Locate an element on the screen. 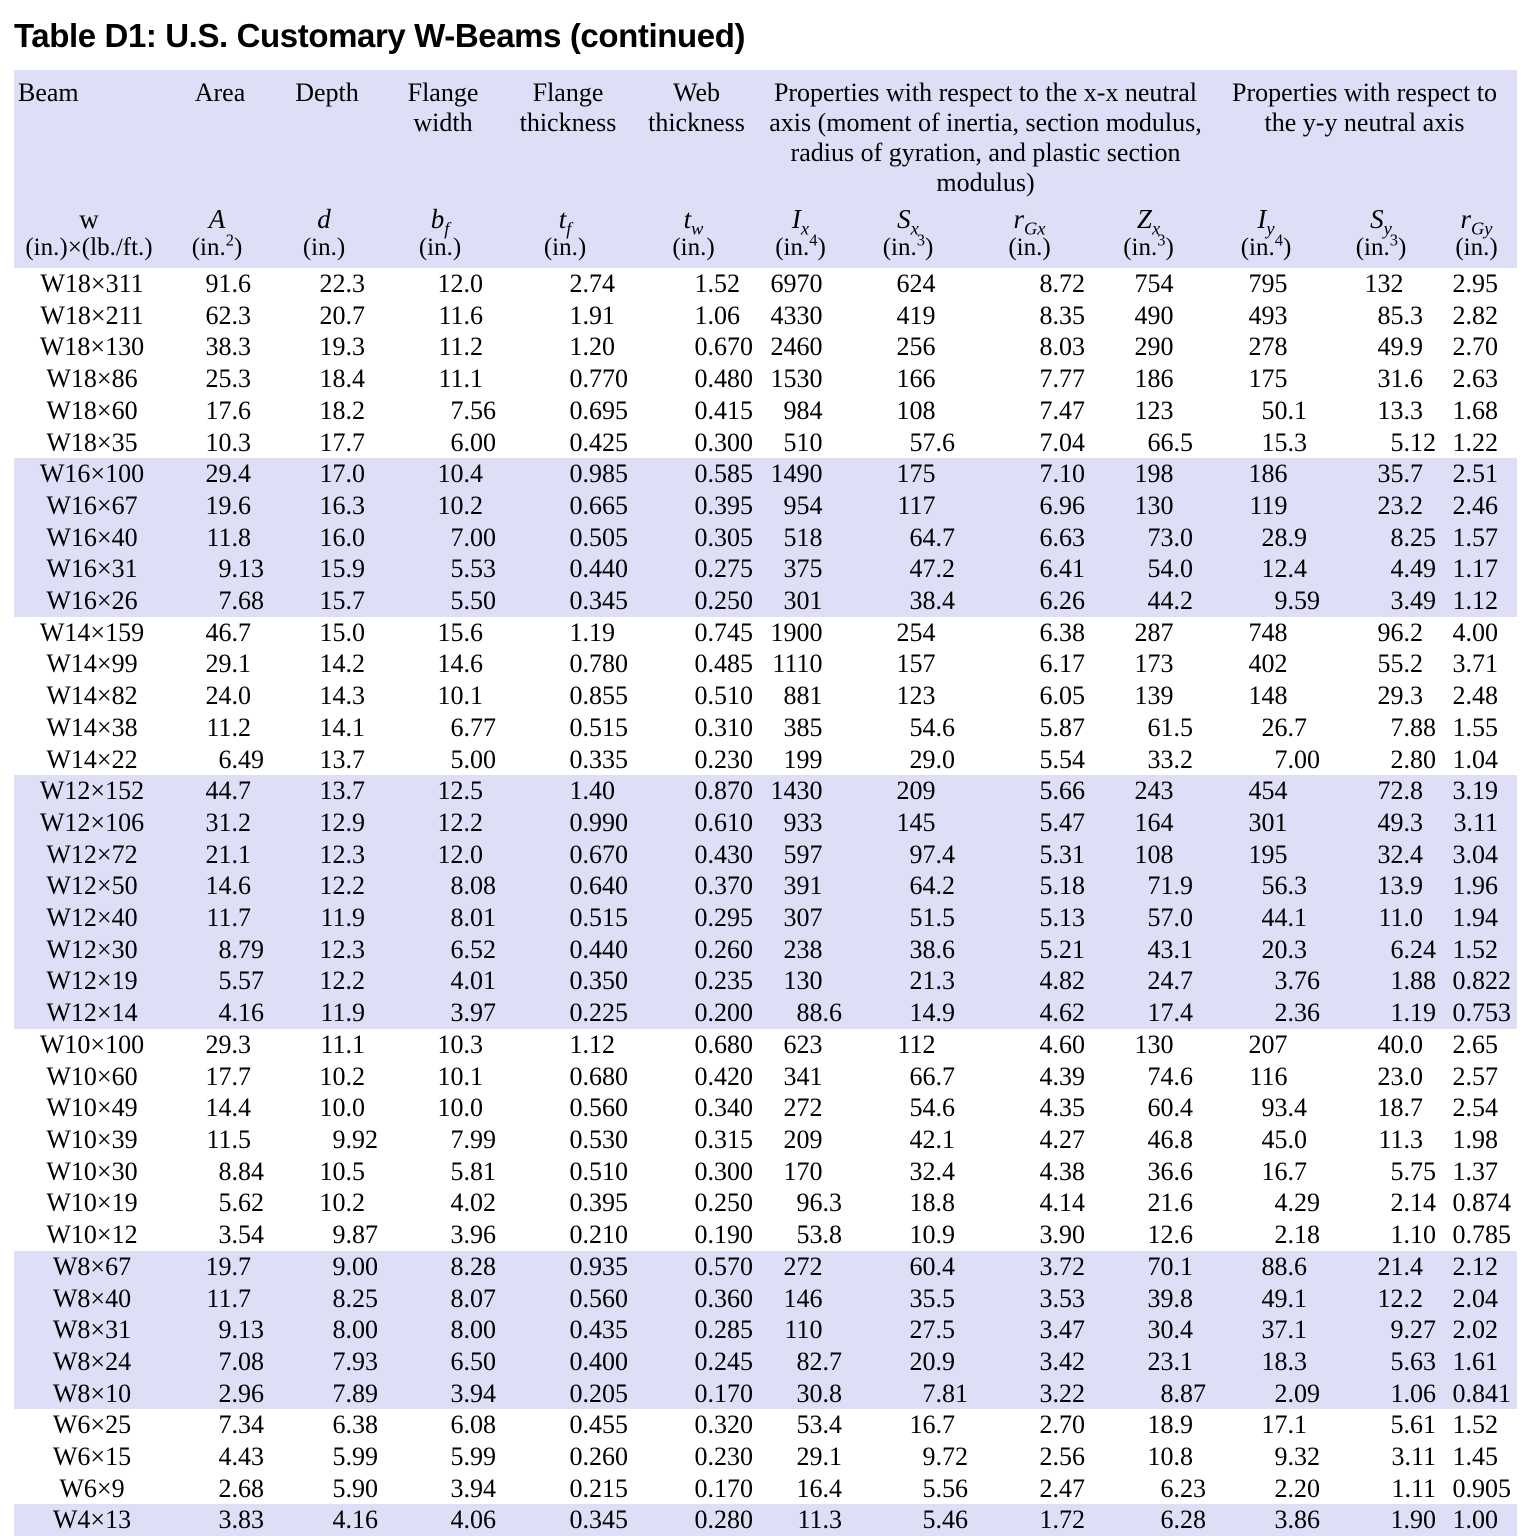 The height and width of the screenshot is (1536, 1527). property-value: 12.0 is located at coordinates (460, 283).